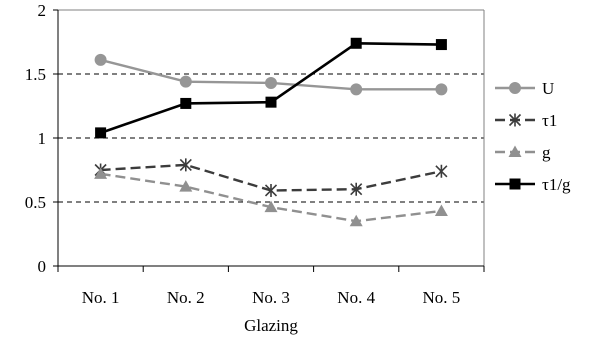 This screenshot has height=337, width=601. What do you see at coordinates (271, 286) in the screenshot?
I see `x-tick-labels: No. 1 No. 2 No. 3 No. 4 No. 5` at bounding box center [271, 286].